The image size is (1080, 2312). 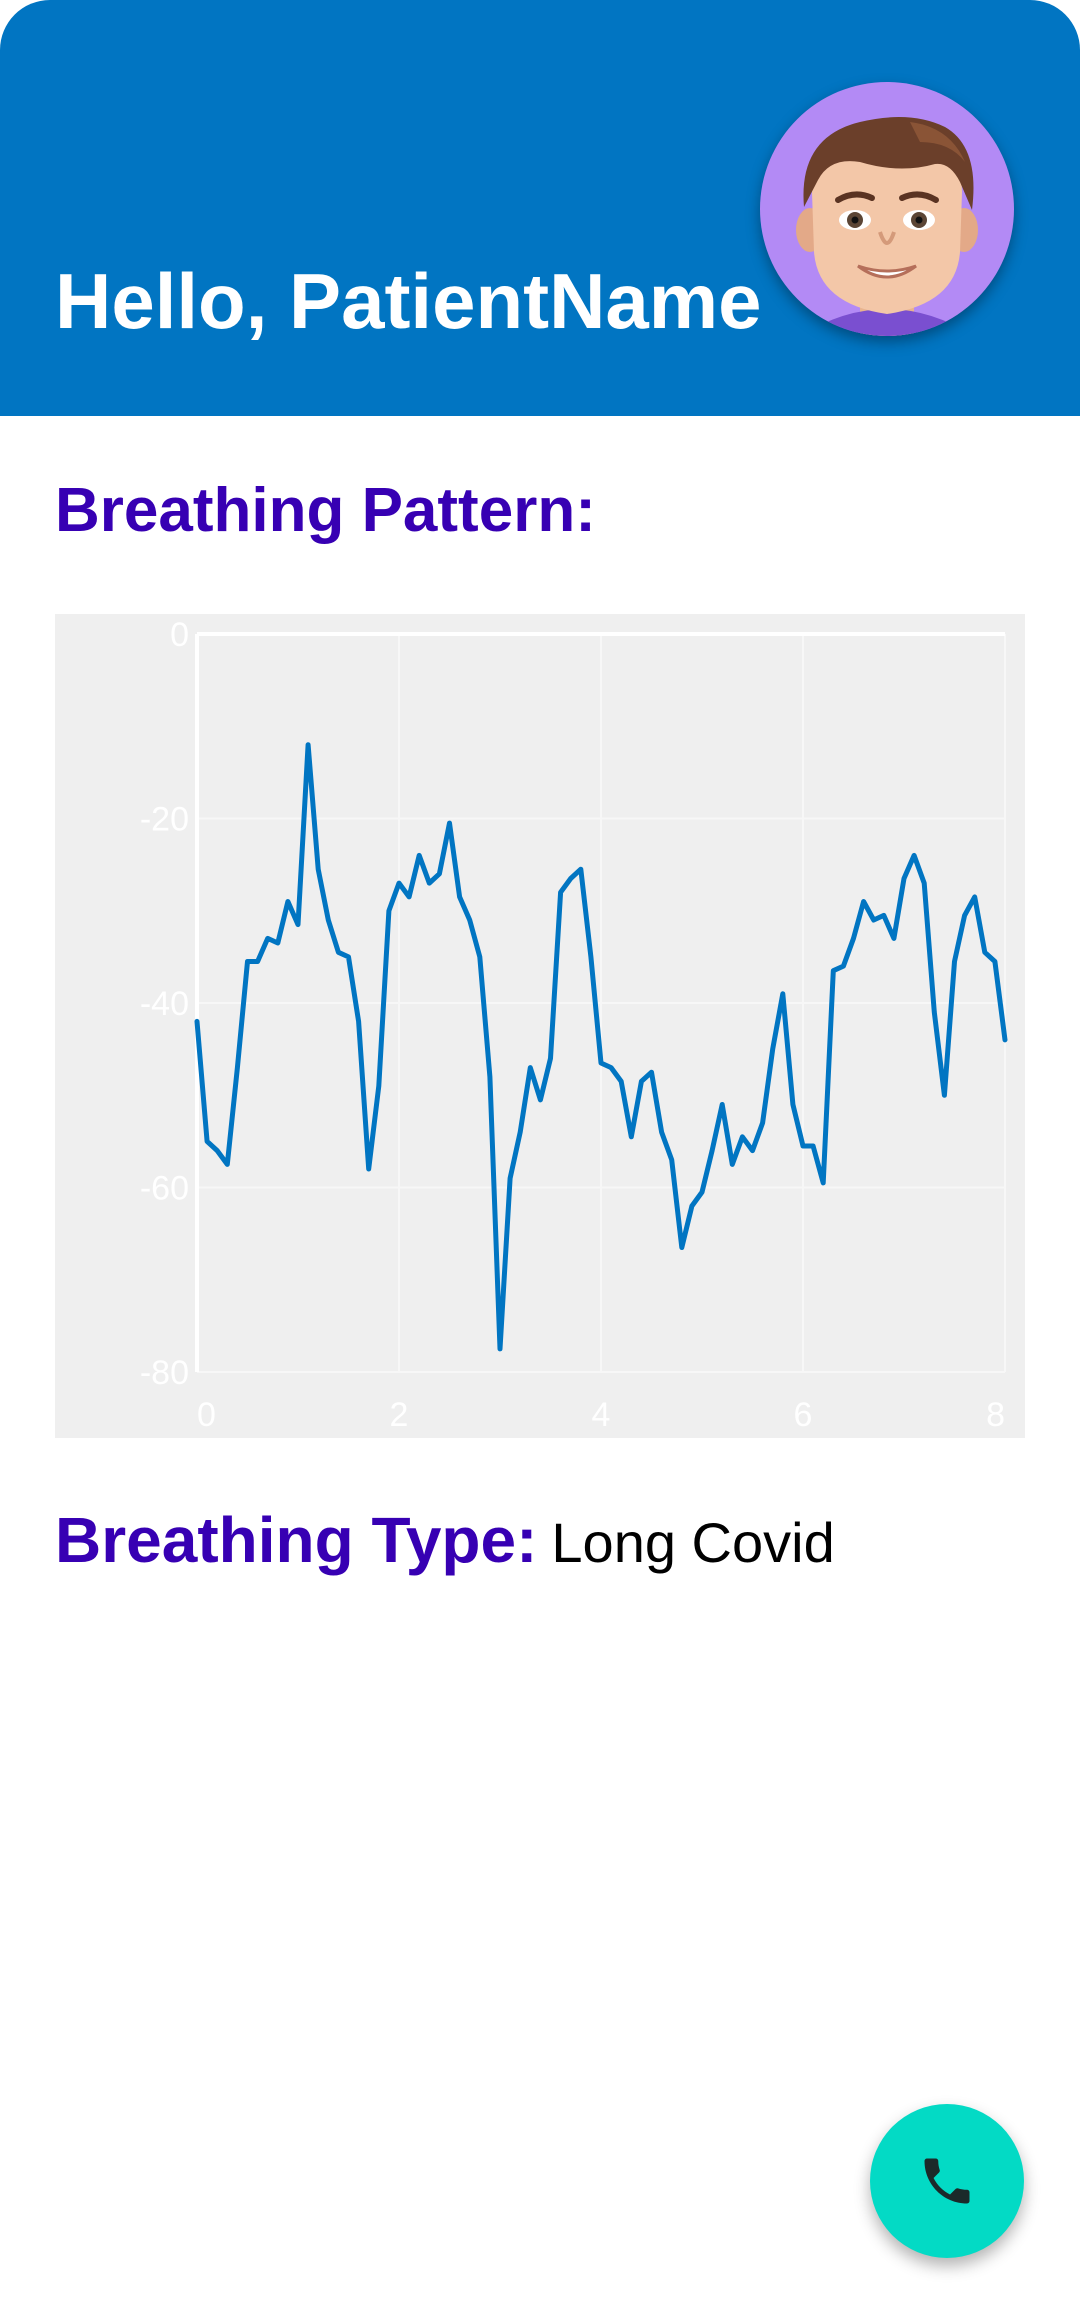 What do you see at coordinates (887, 226) in the screenshot?
I see `avatar-icon` at bounding box center [887, 226].